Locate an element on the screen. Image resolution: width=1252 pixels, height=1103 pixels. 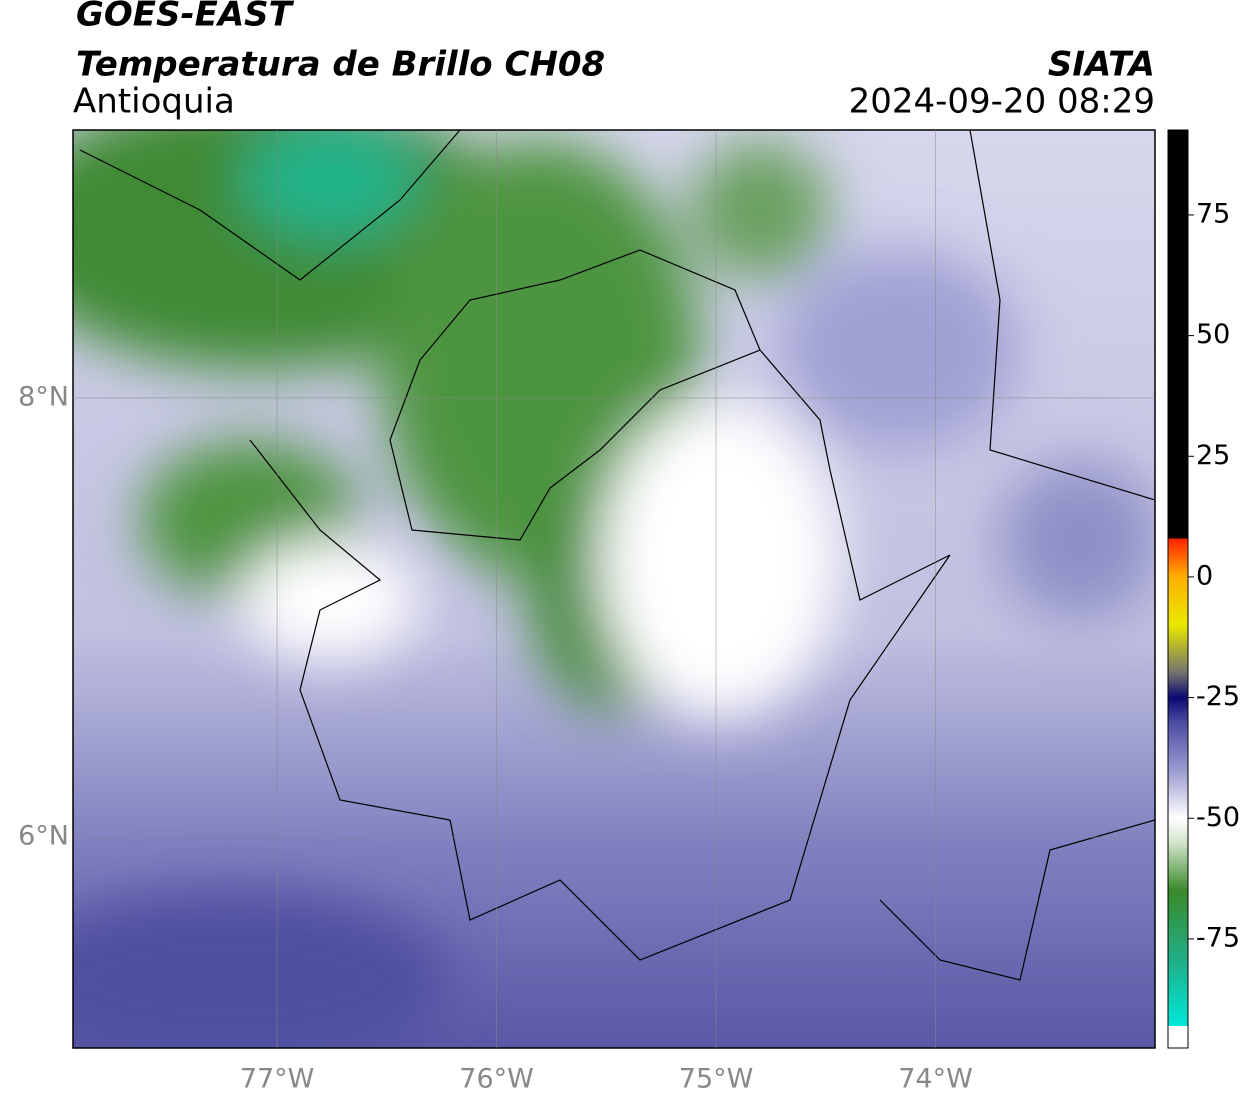
x-tick-label: 76°W is located at coordinates (496, 1079).